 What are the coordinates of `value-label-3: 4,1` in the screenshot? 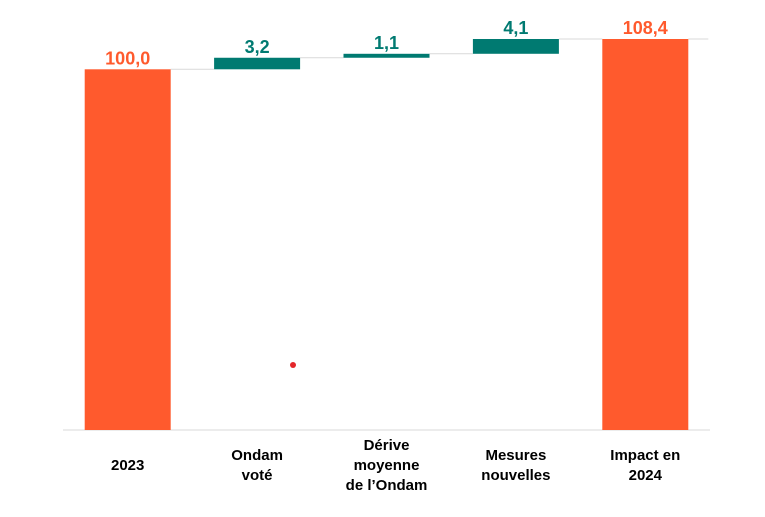 It's located at (515, 28).